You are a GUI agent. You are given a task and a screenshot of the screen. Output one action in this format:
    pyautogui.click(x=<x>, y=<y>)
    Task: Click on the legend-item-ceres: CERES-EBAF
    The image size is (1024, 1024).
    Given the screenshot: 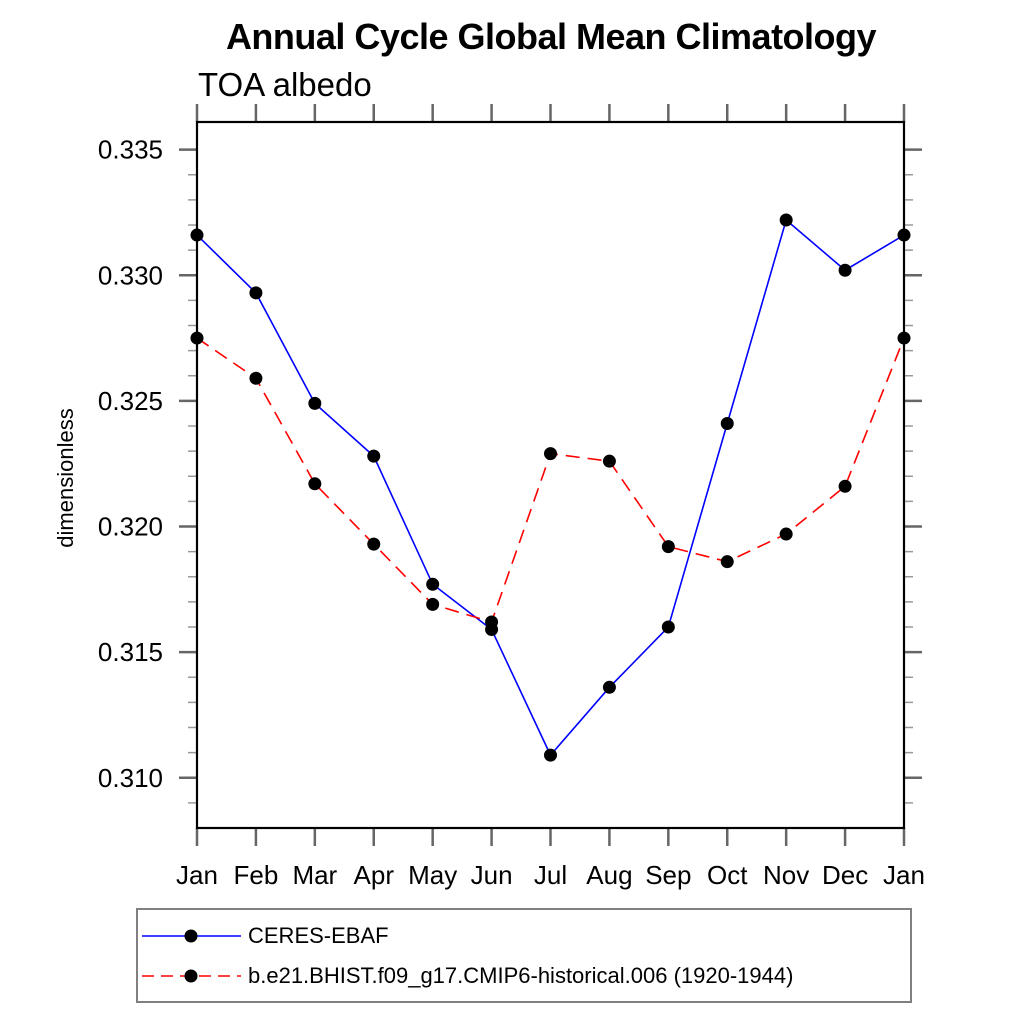 What is the action you would take?
    pyautogui.click(x=264, y=936)
    